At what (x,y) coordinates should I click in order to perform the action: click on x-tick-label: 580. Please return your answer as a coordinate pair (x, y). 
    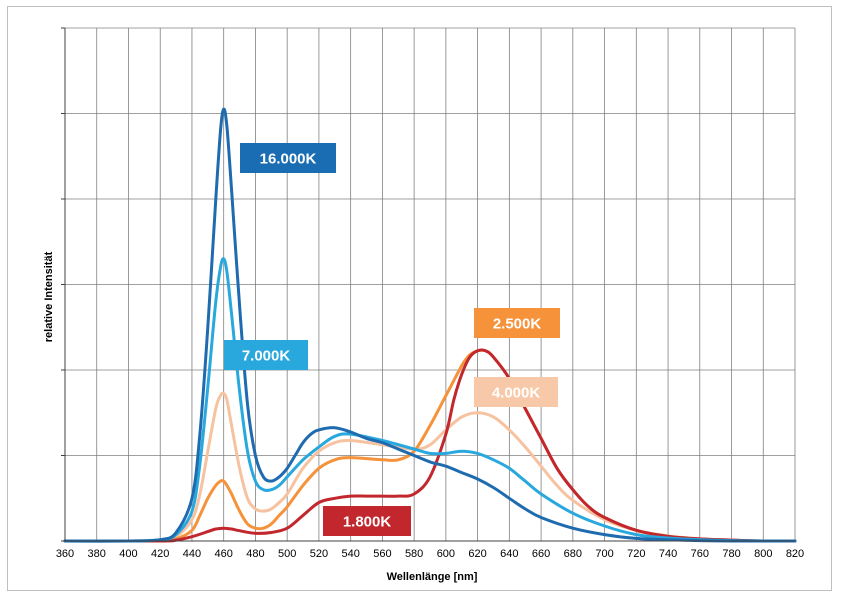
    Looking at the image, I should click on (414, 554).